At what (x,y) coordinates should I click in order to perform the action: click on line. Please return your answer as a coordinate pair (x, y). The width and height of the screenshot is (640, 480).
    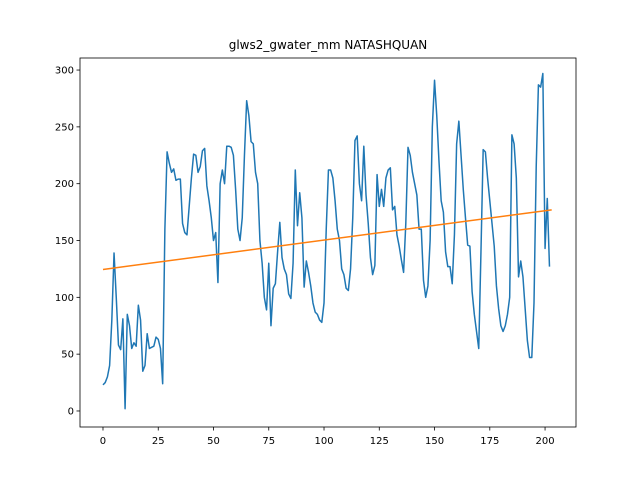
    Looking at the image, I should click on (327, 240).